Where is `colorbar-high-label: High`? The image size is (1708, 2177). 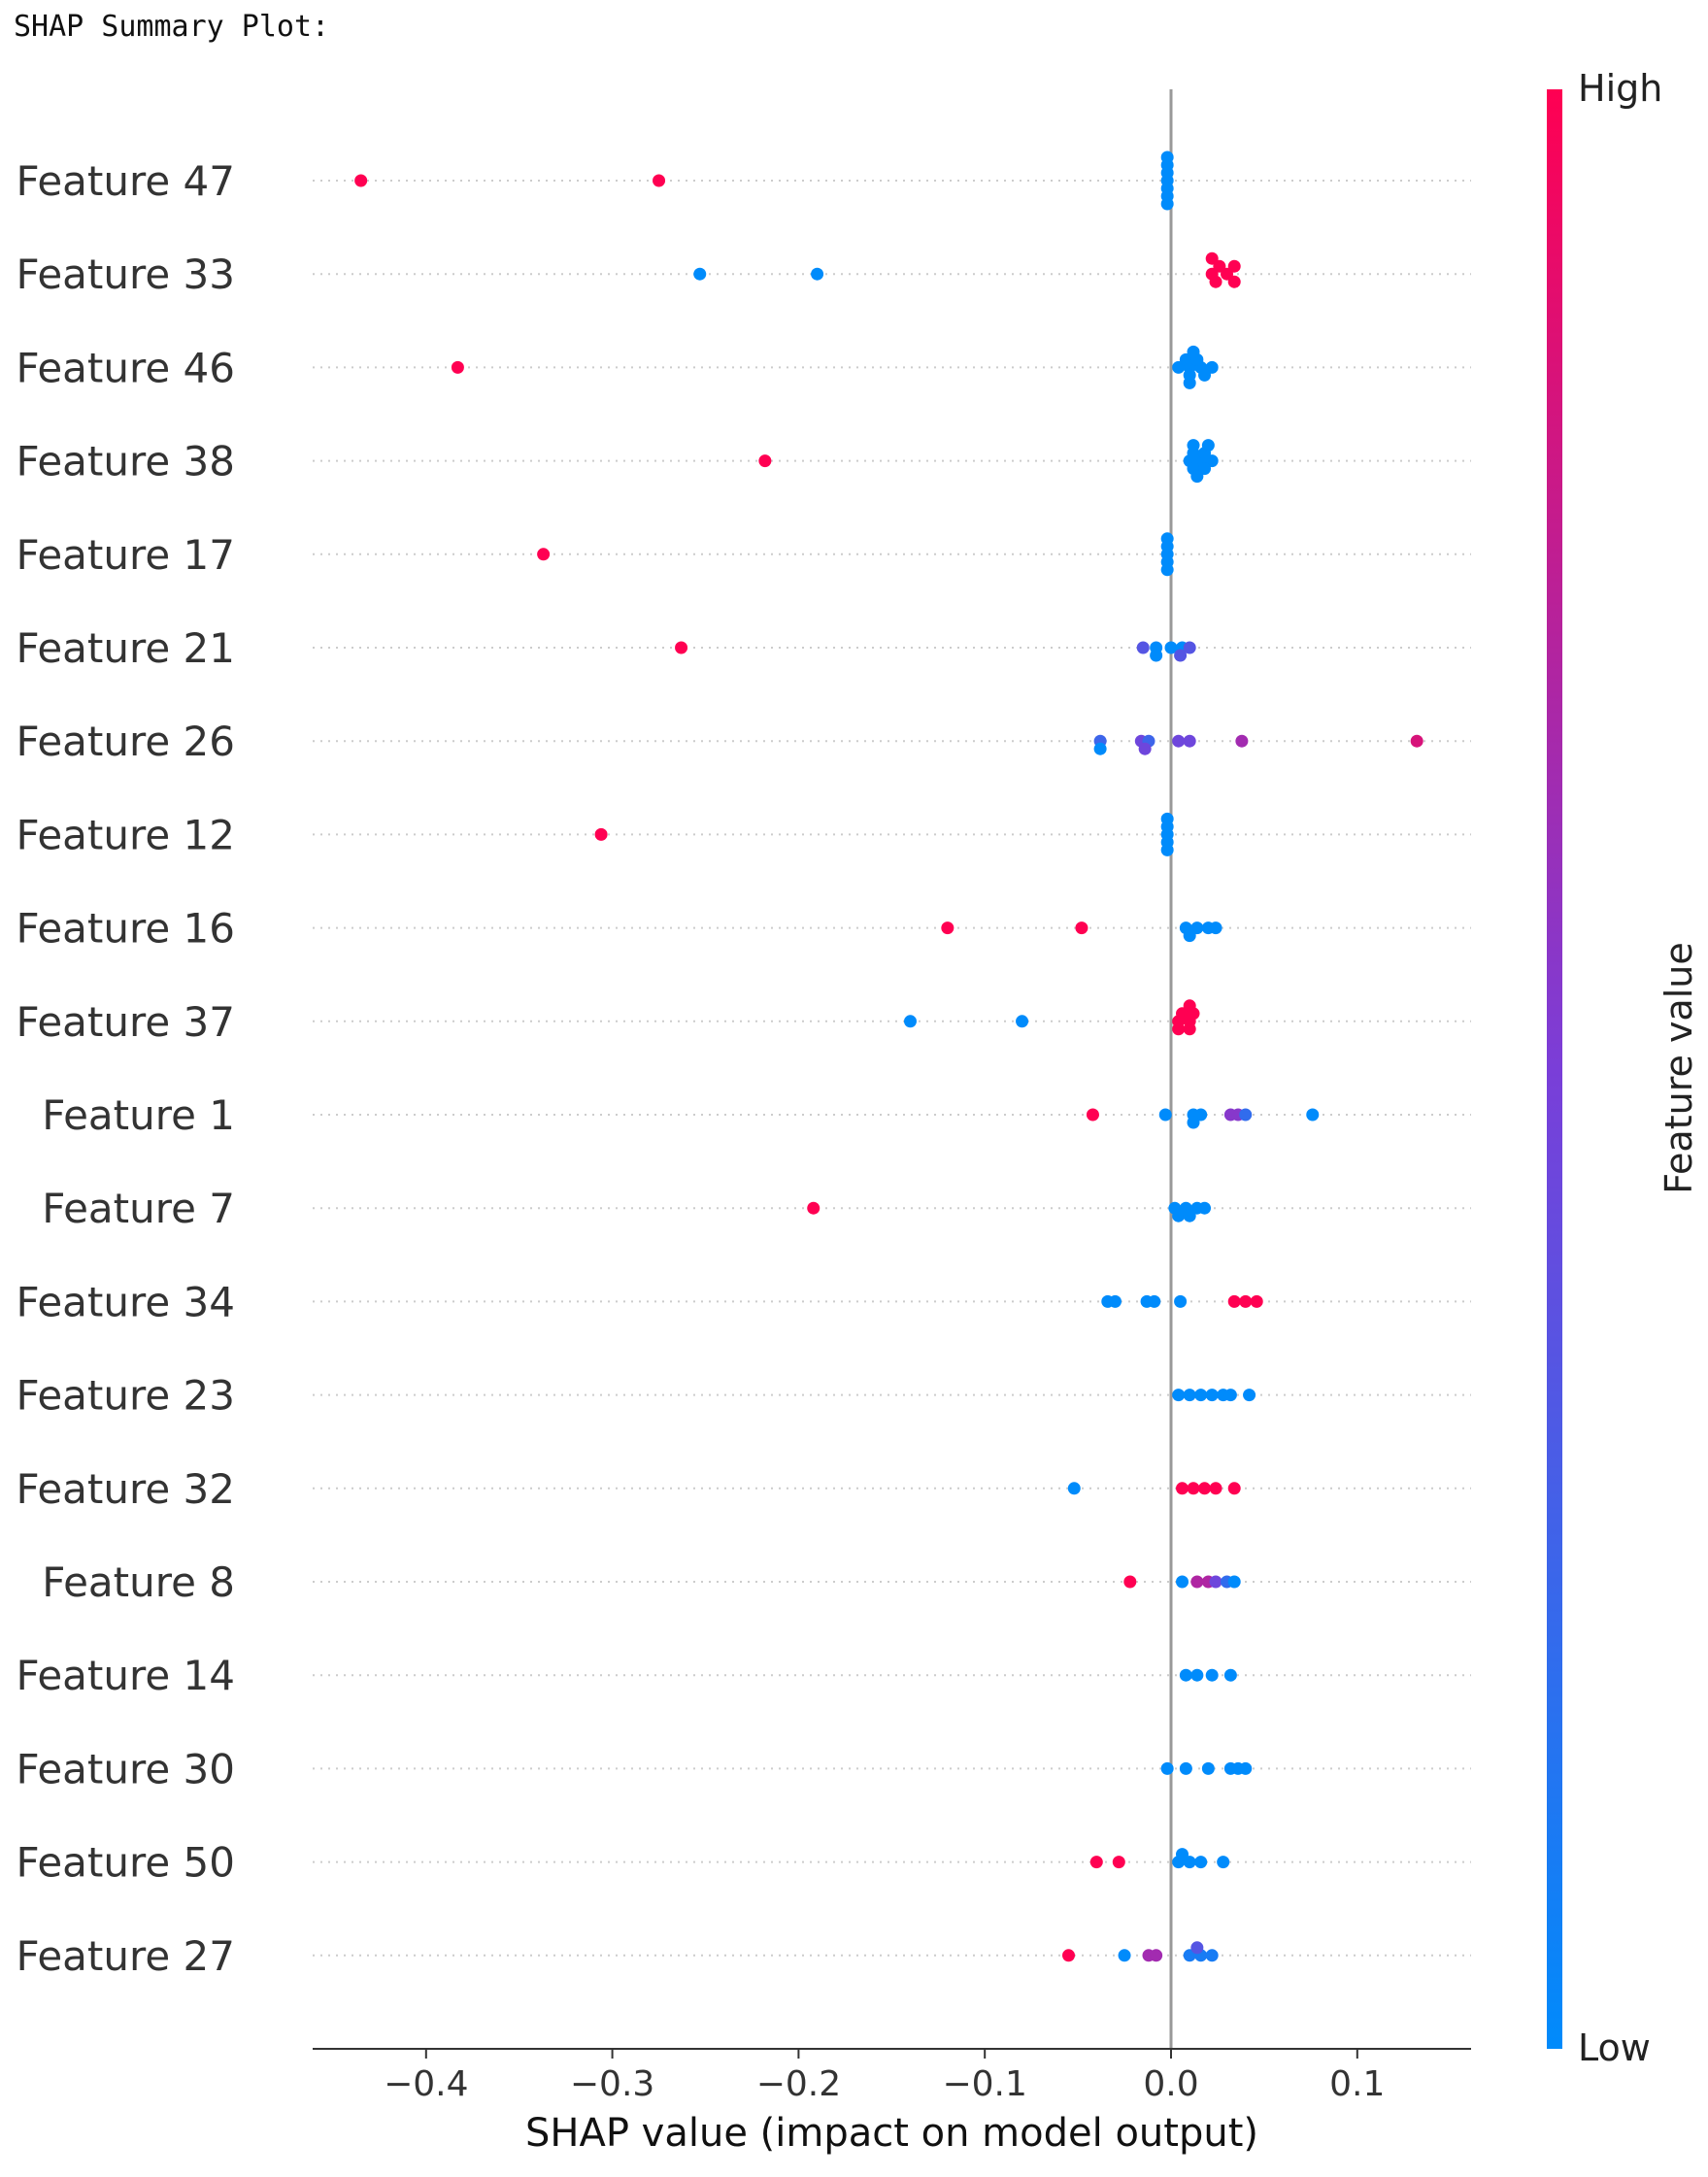 colorbar-high-label: High is located at coordinates (1620, 88).